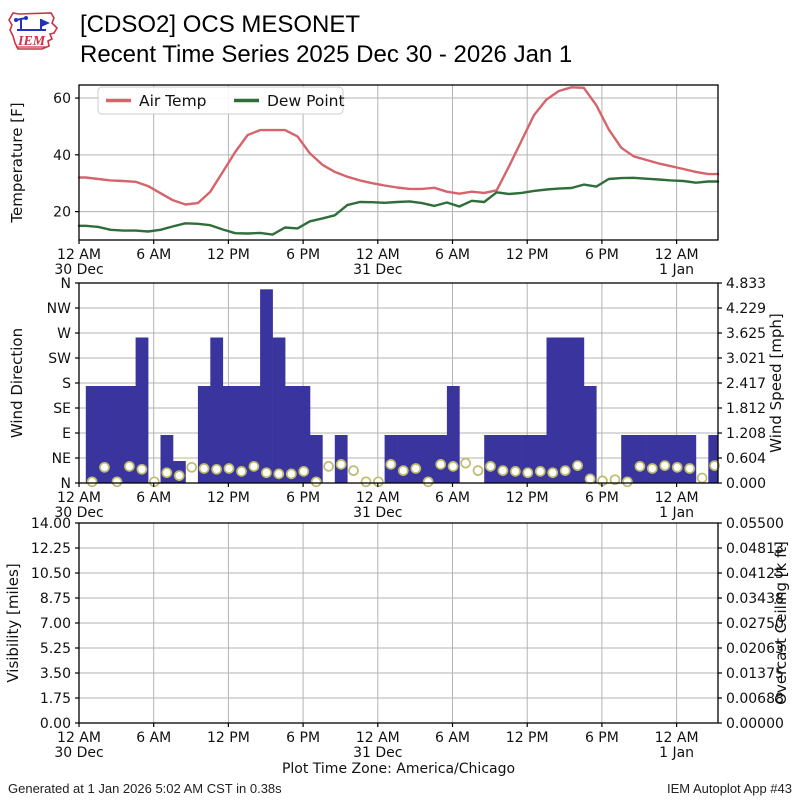 The image size is (800, 800). Describe the element at coordinates (55, 649) in the screenshot. I see `visibility-tick-label: 5.25` at that location.